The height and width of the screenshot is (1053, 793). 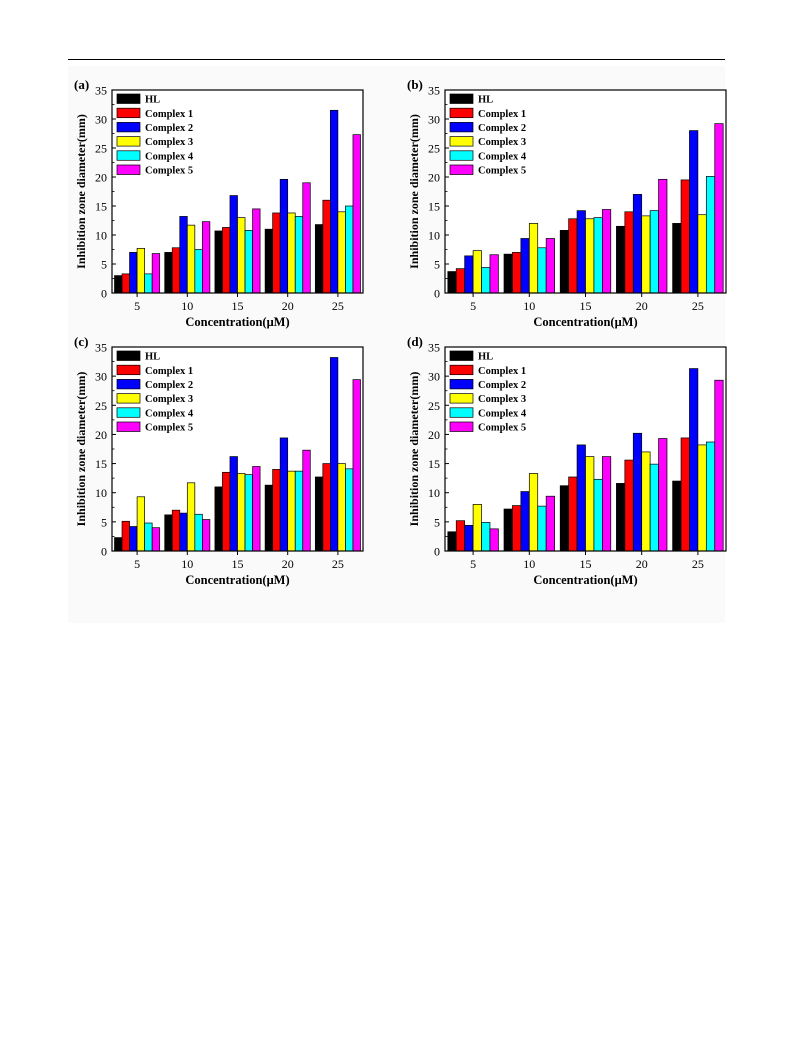 I want to click on x-tick-label: 20, so click(x=288, y=564).